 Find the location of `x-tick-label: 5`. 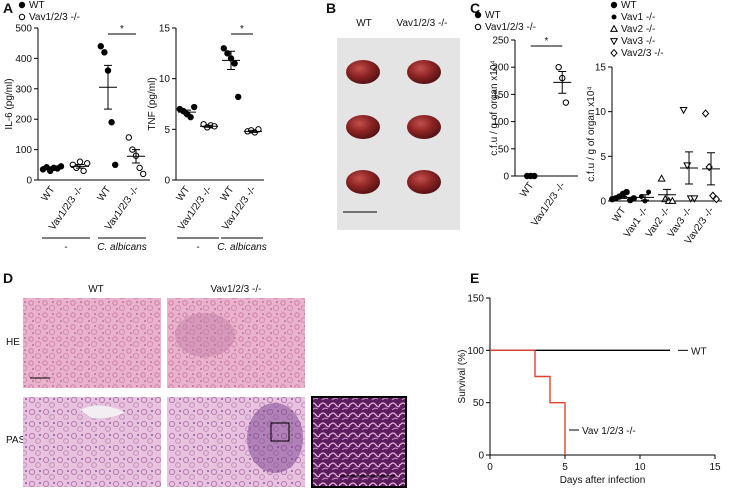

x-tick-label: 5 is located at coordinates (565, 467).